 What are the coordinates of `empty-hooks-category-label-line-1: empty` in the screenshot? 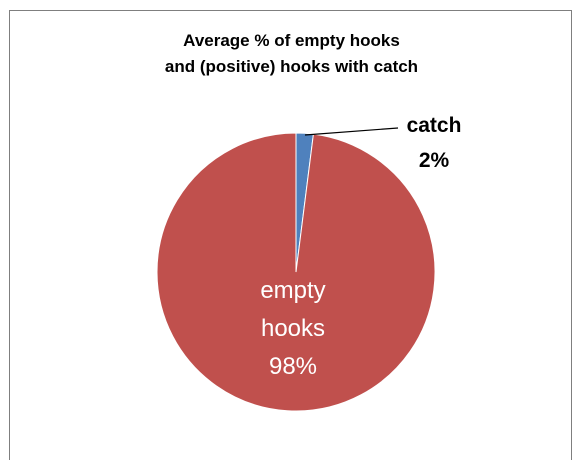 It's located at (292, 290).